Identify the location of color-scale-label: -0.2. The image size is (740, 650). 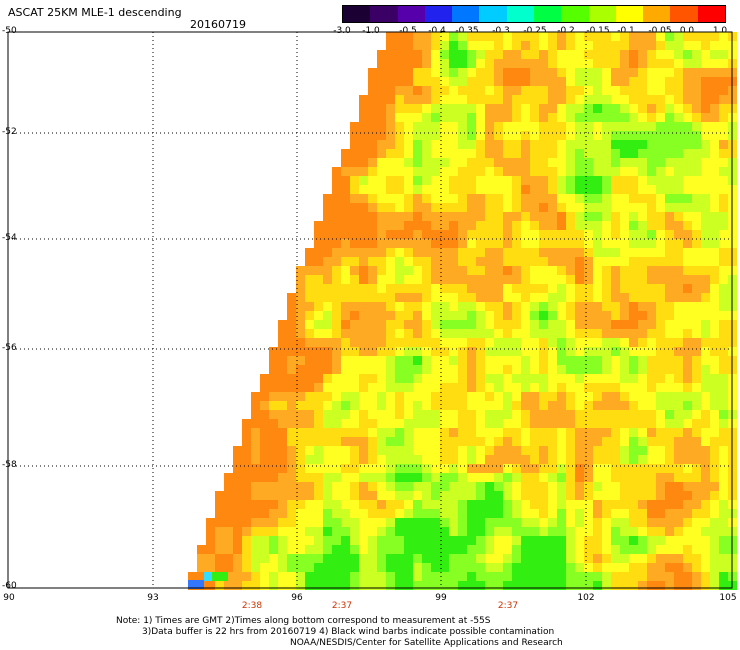
(566, 31).